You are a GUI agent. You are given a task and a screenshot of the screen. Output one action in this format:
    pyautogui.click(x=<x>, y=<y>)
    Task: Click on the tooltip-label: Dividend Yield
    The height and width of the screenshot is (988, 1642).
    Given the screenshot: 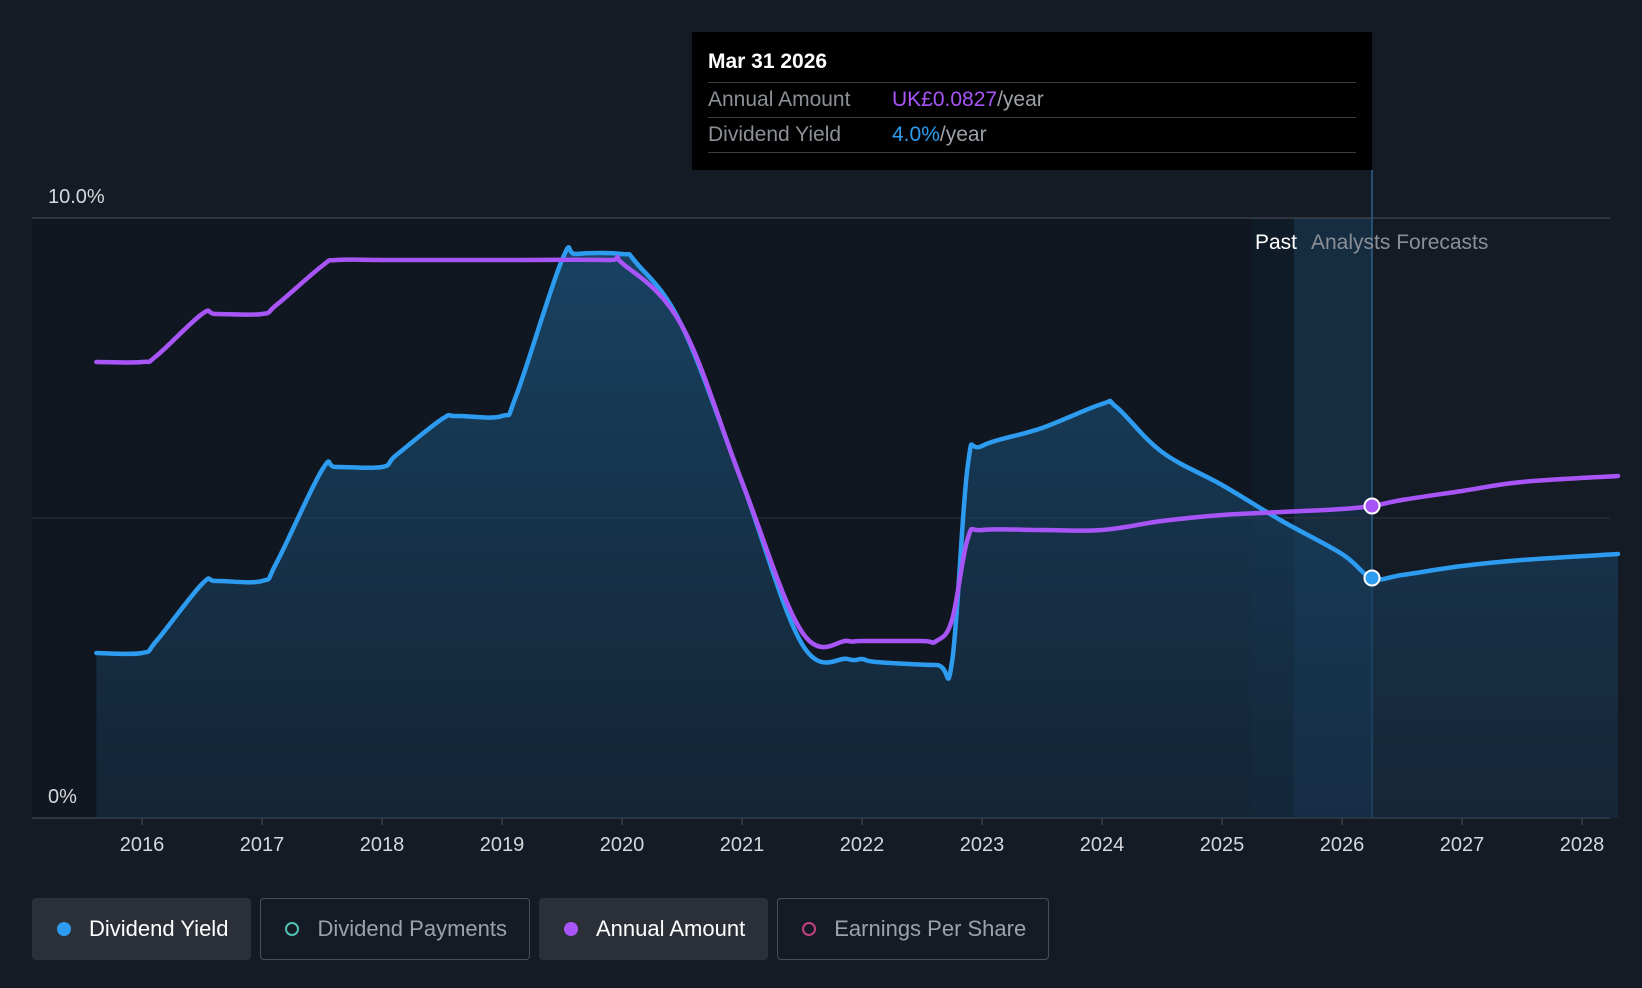 What is the action you would take?
    pyautogui.click(x=775, y=134)
    